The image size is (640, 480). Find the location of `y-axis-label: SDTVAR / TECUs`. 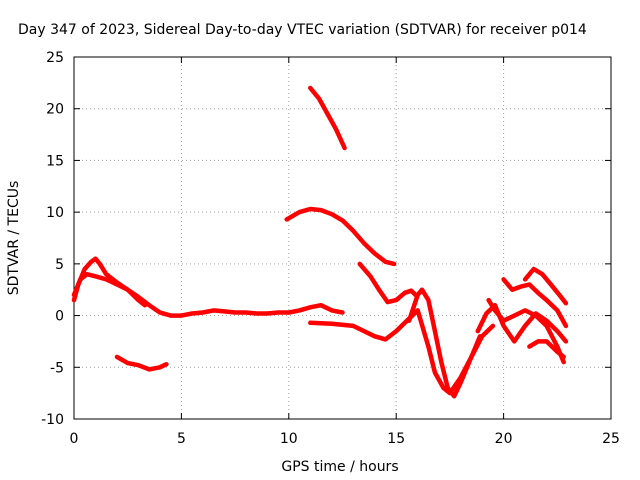

y-axis-label: SDTVAR / TECUs is located at coordinates (14, 238).